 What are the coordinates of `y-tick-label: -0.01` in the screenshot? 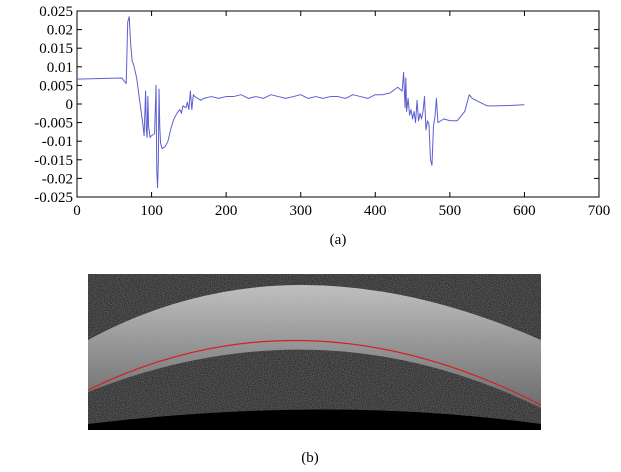 It's located at (57, 142).